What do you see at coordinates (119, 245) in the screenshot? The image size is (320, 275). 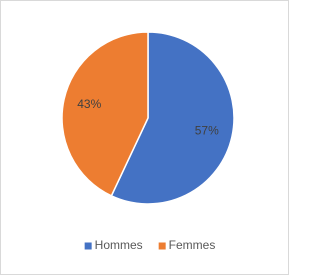 I see `legend-label: Hommes` at bounding box center [119, 245].